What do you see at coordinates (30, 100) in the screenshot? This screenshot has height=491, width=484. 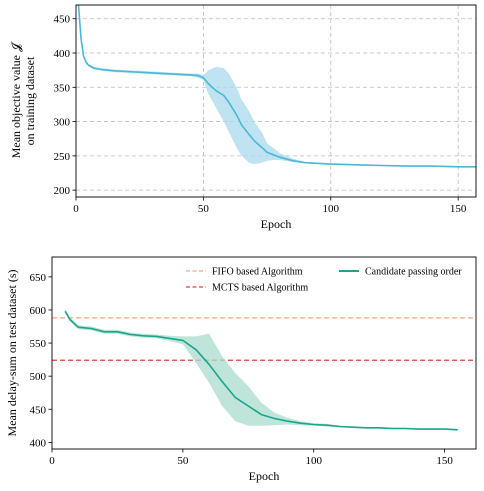 I see `y-axis-label: on training dataset` at bounding box center [30, 100].